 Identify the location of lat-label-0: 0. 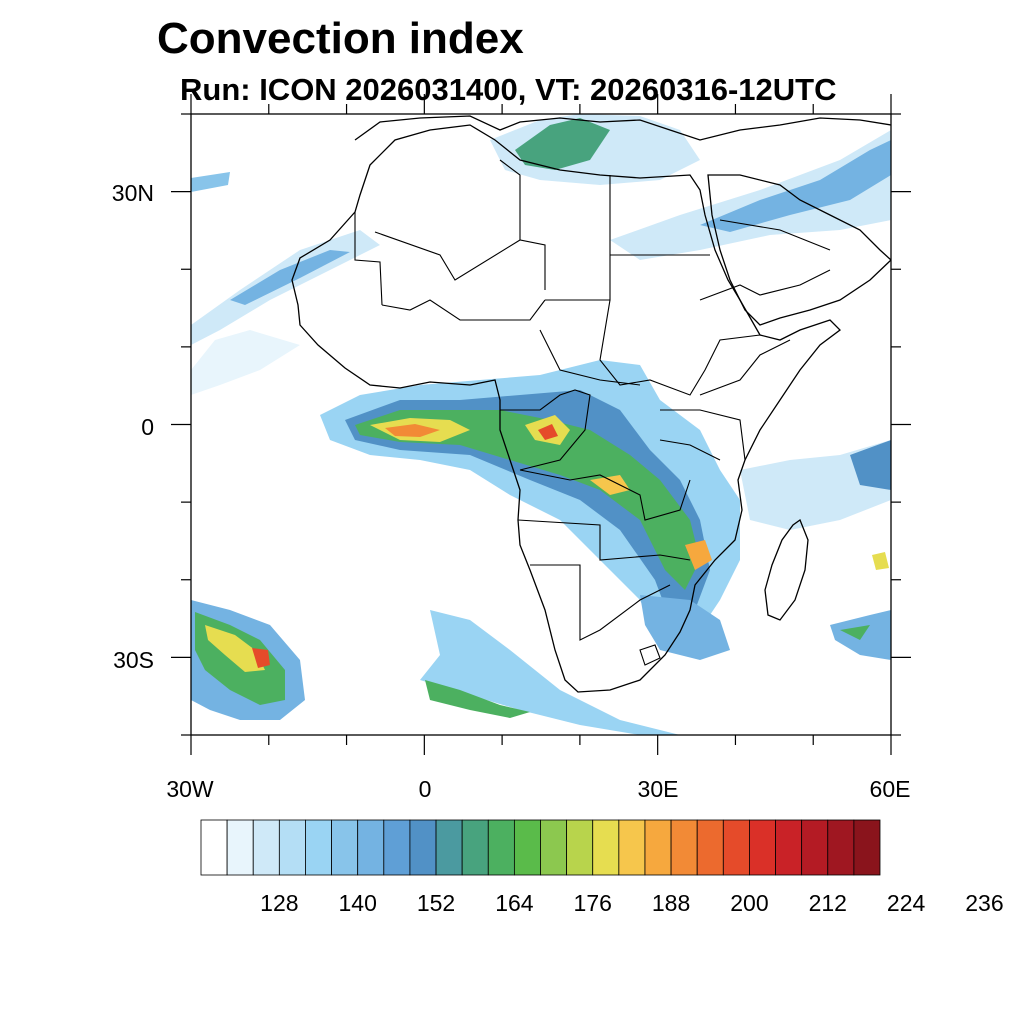
(147, 427).